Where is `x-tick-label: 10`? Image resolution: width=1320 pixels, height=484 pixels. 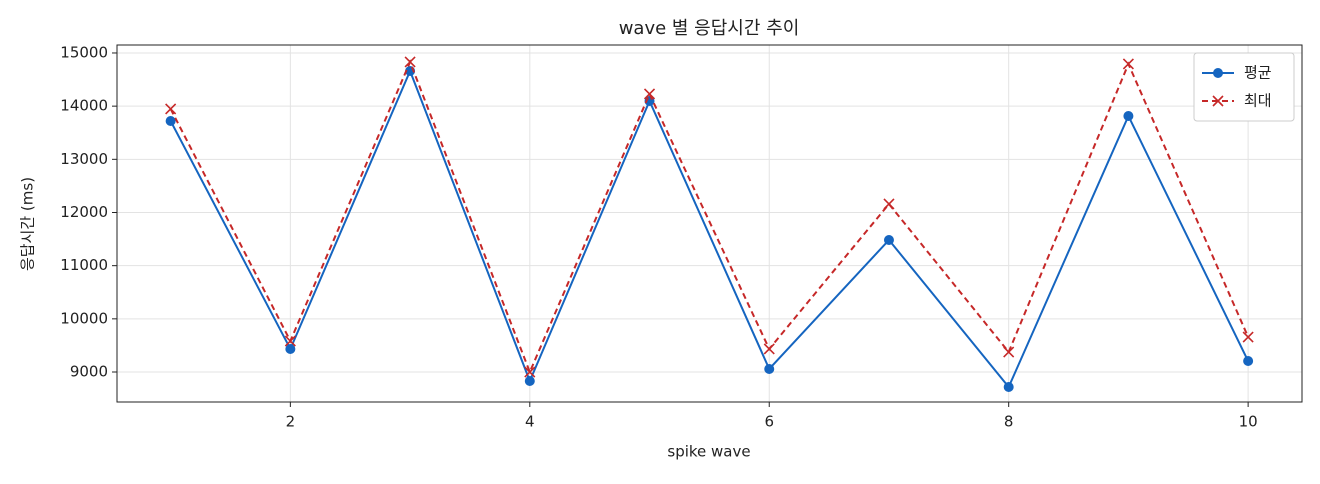 x-tick-label: 10 is located at coordinates (1248, 422).